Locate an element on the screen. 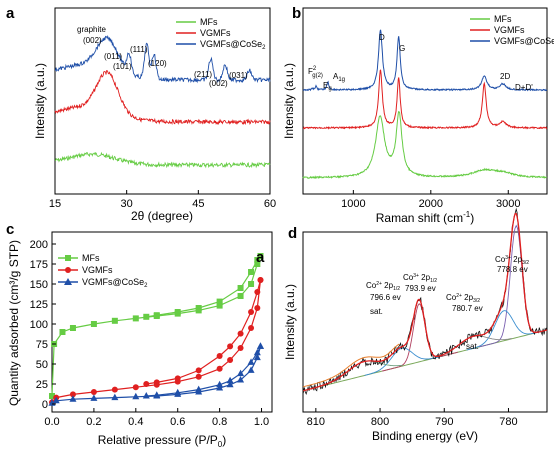 The image size is (554, 454). c-yticklabel-75: 75 is located at coordinates (42, 345).